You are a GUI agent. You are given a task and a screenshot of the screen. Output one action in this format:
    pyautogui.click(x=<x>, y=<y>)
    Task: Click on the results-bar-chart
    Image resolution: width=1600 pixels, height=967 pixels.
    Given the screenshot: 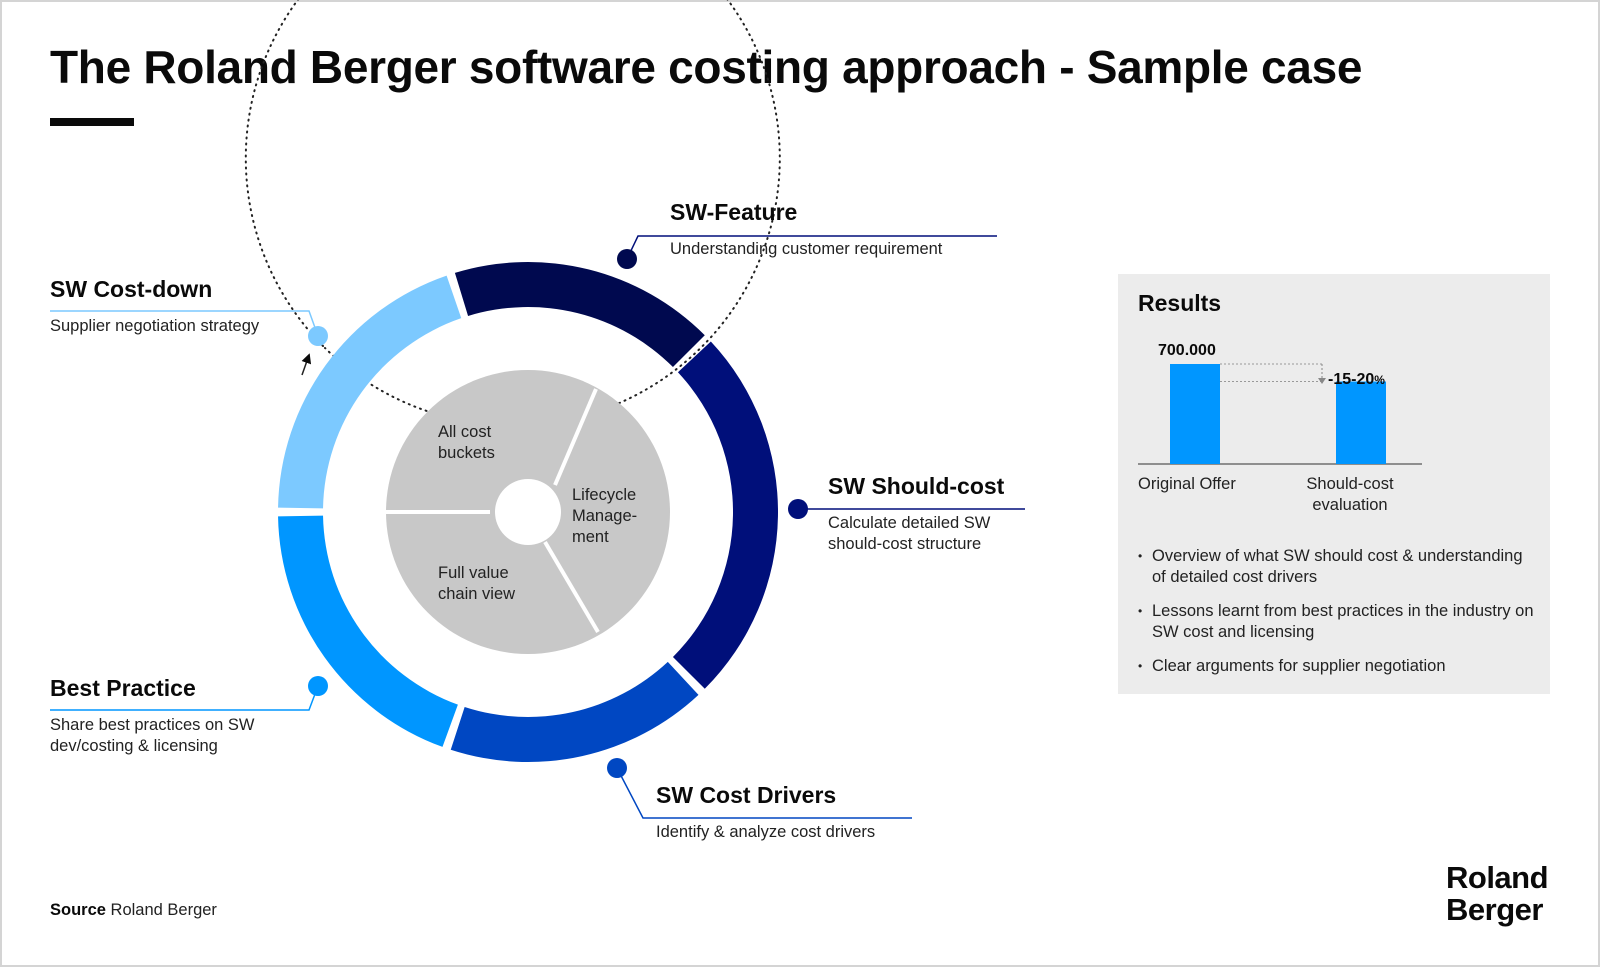 What is the action you would take?
    pyautogui.click(x=1280, y=414)
    